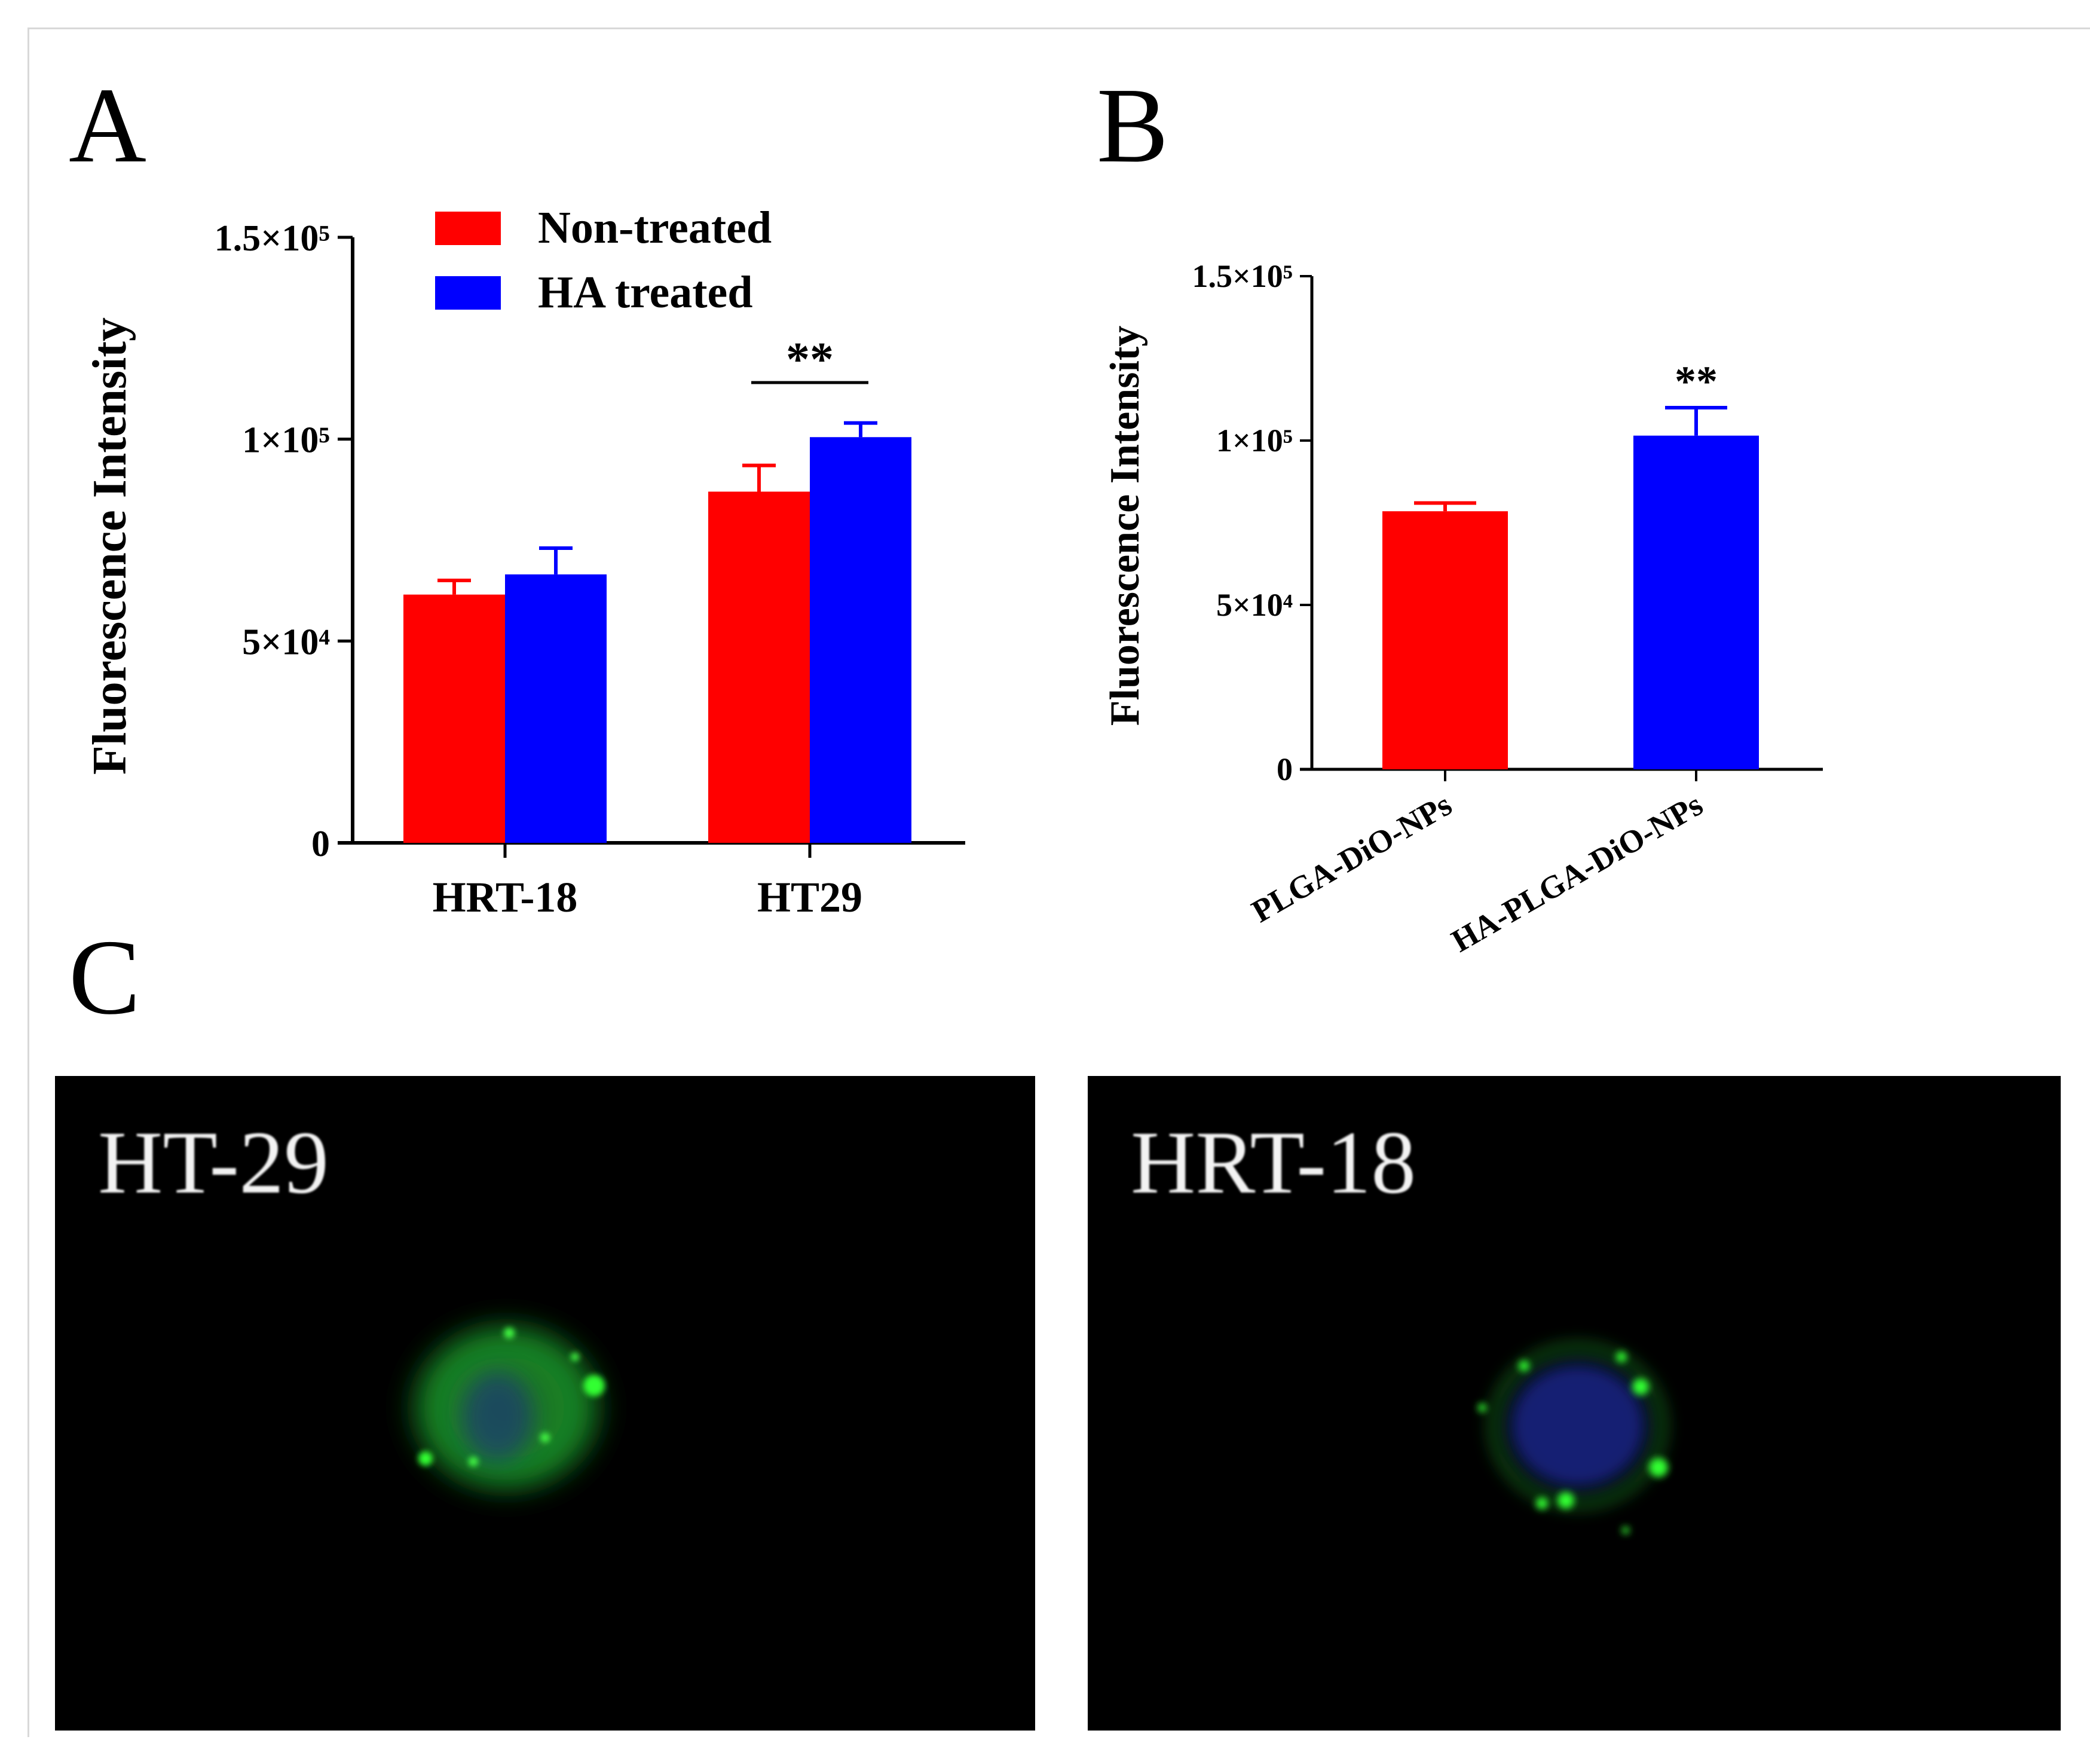  Describe the element at coordinates (1577, 872) in the screenshot. I see `x-tick-label: HA-PLGA-DiO-NPs` at that location.